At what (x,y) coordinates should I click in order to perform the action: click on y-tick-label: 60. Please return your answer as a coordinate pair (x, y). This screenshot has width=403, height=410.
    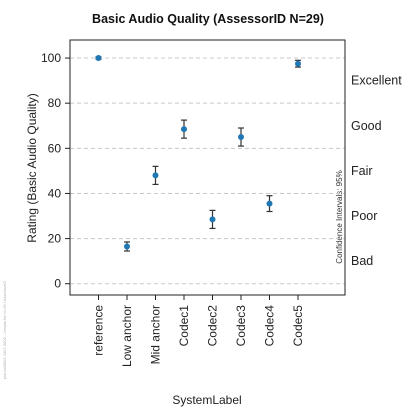
    Looking at the image, I should click on (55, 148).